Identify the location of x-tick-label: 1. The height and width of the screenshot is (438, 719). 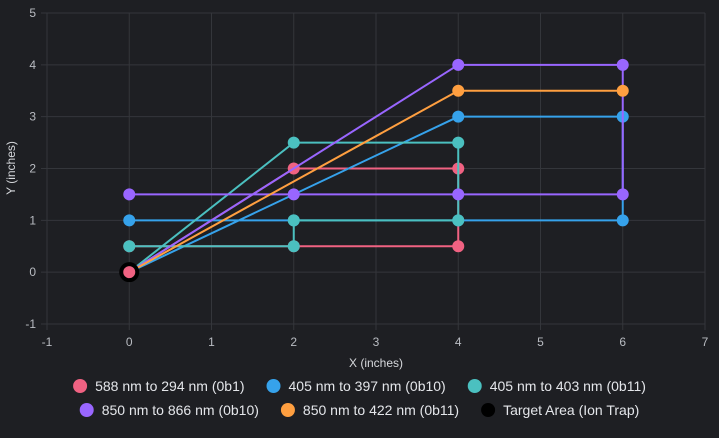
(211, 342).